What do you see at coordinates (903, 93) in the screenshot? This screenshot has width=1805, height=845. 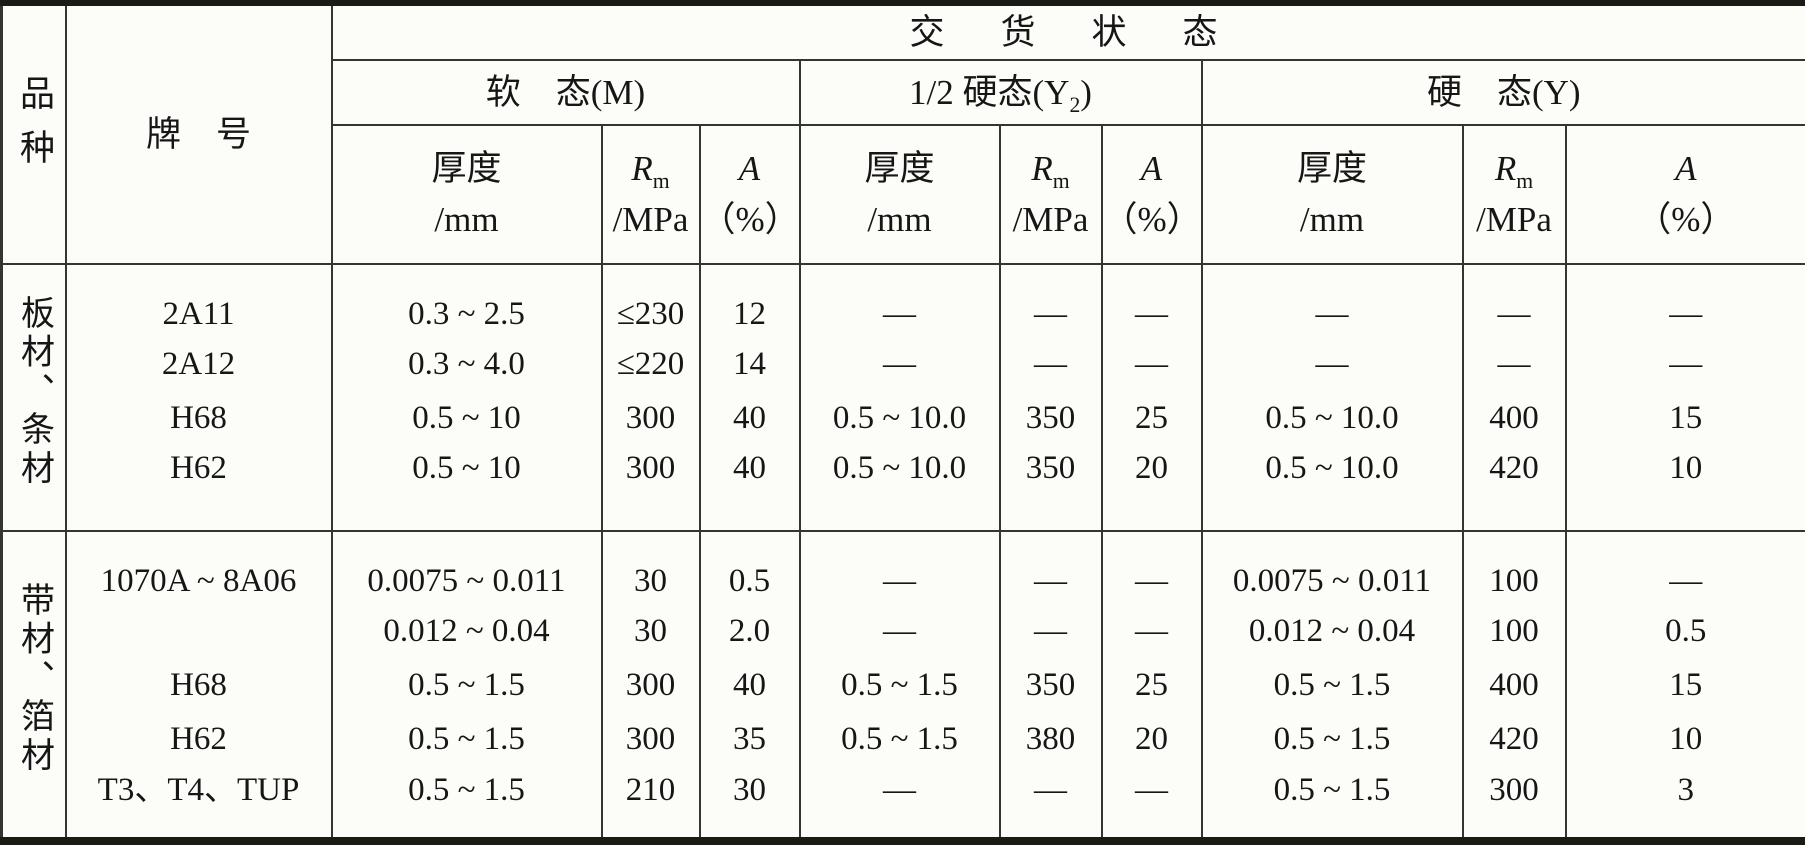 I see `header-row-2: 软 态(M) 1/2 硬态(Y2) 硬 态(Y)` at bounding box center [903, 93].